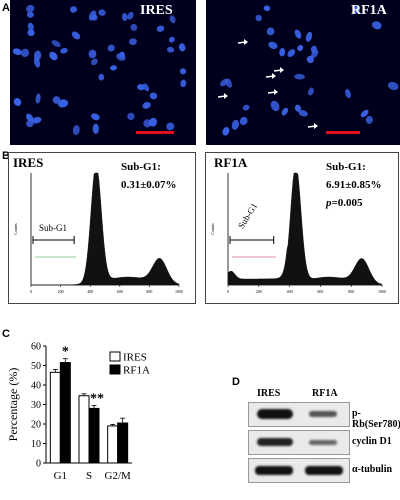  I want to click on category-label: S, so click(89, 476).